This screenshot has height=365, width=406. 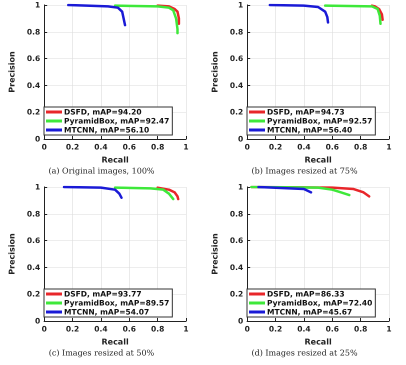 I want to click on text: (a) Original images, 100%, so click(x=101, y=171).